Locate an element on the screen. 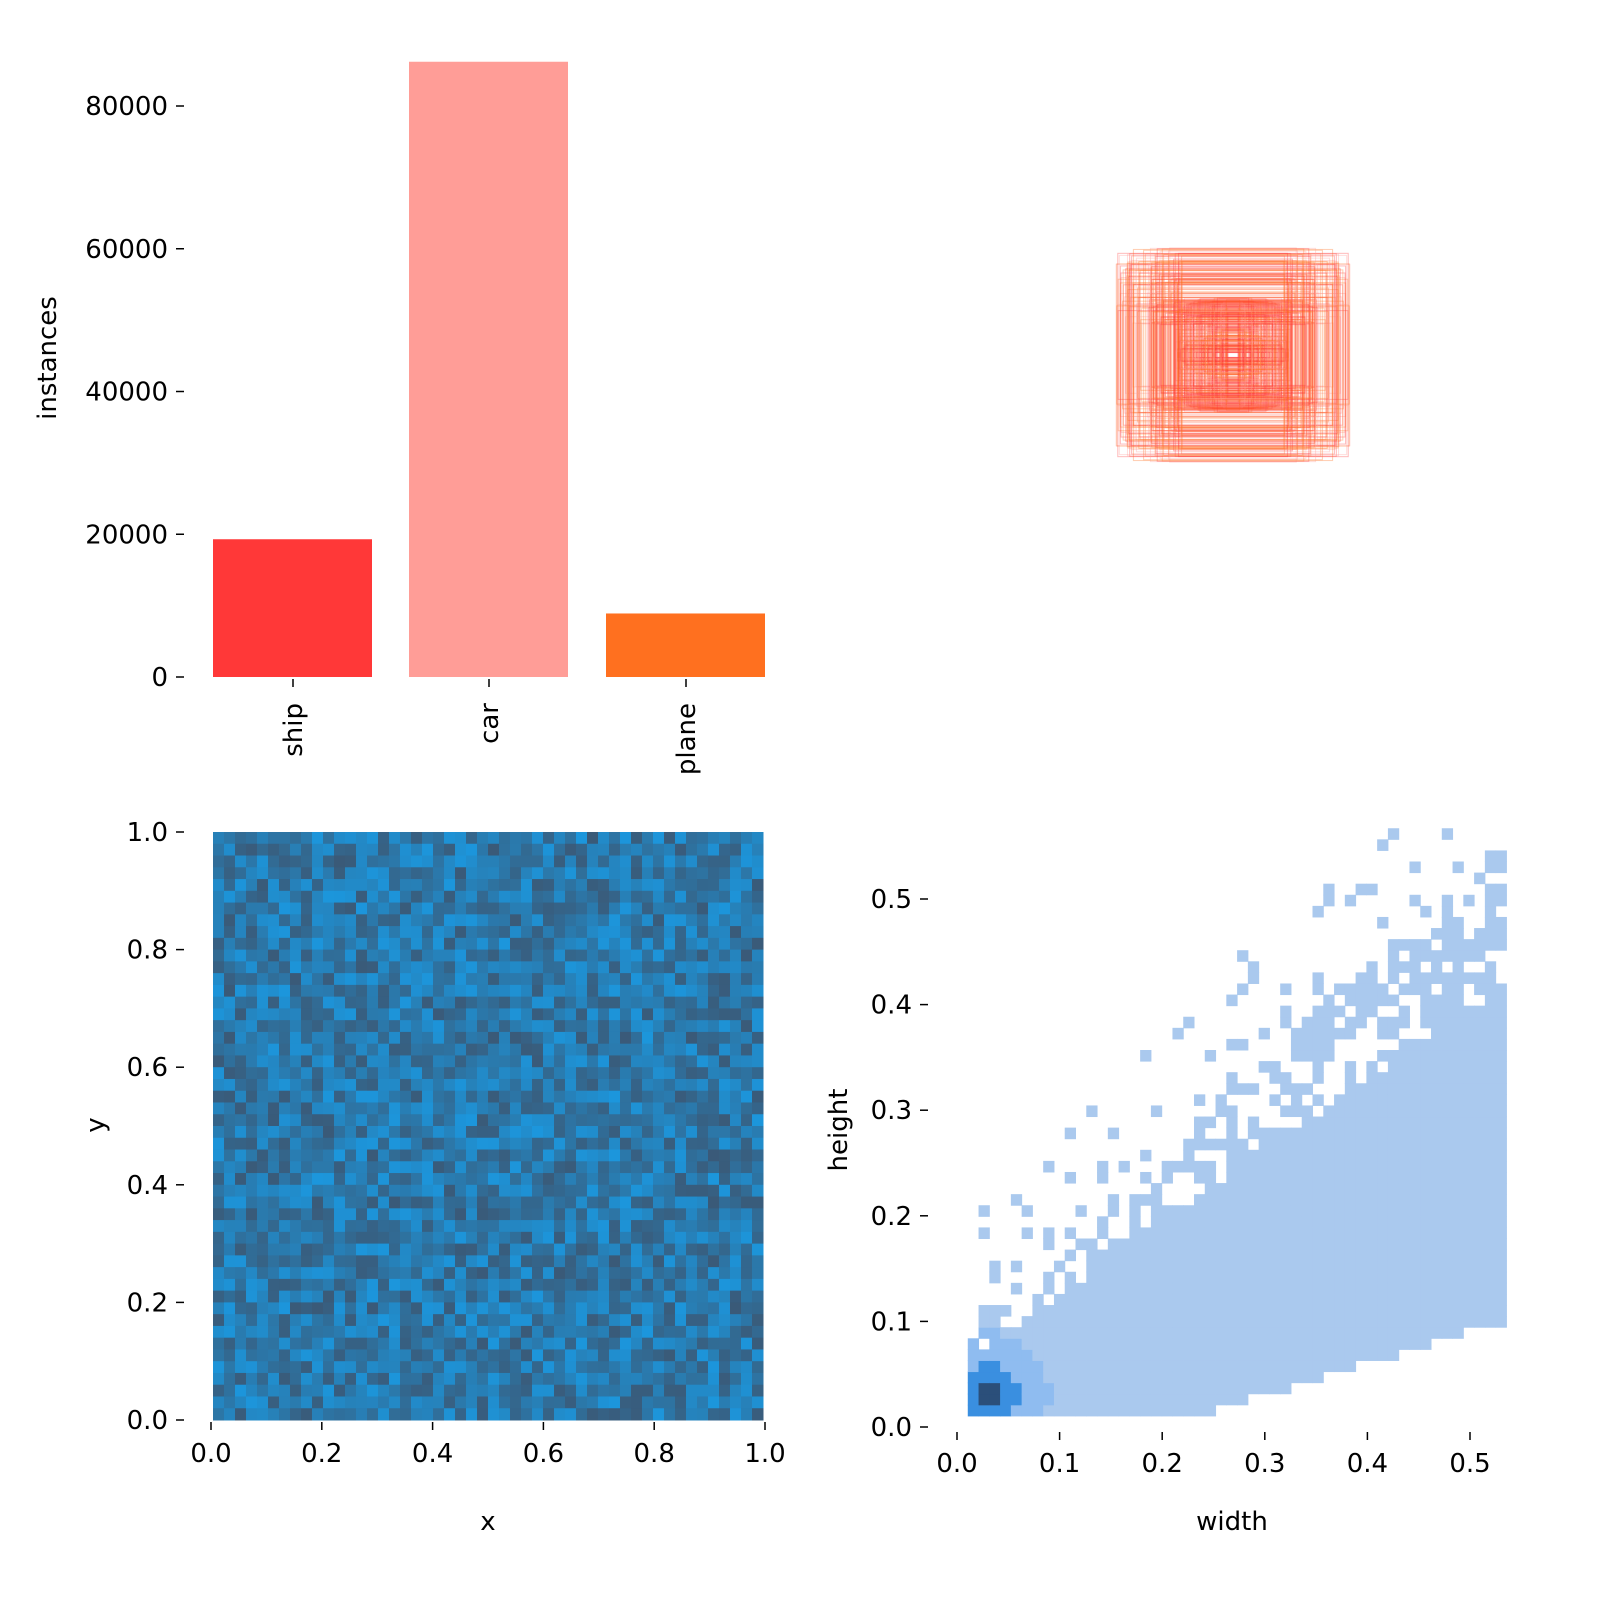  bounding-box is located at coordinates (1233, 355).